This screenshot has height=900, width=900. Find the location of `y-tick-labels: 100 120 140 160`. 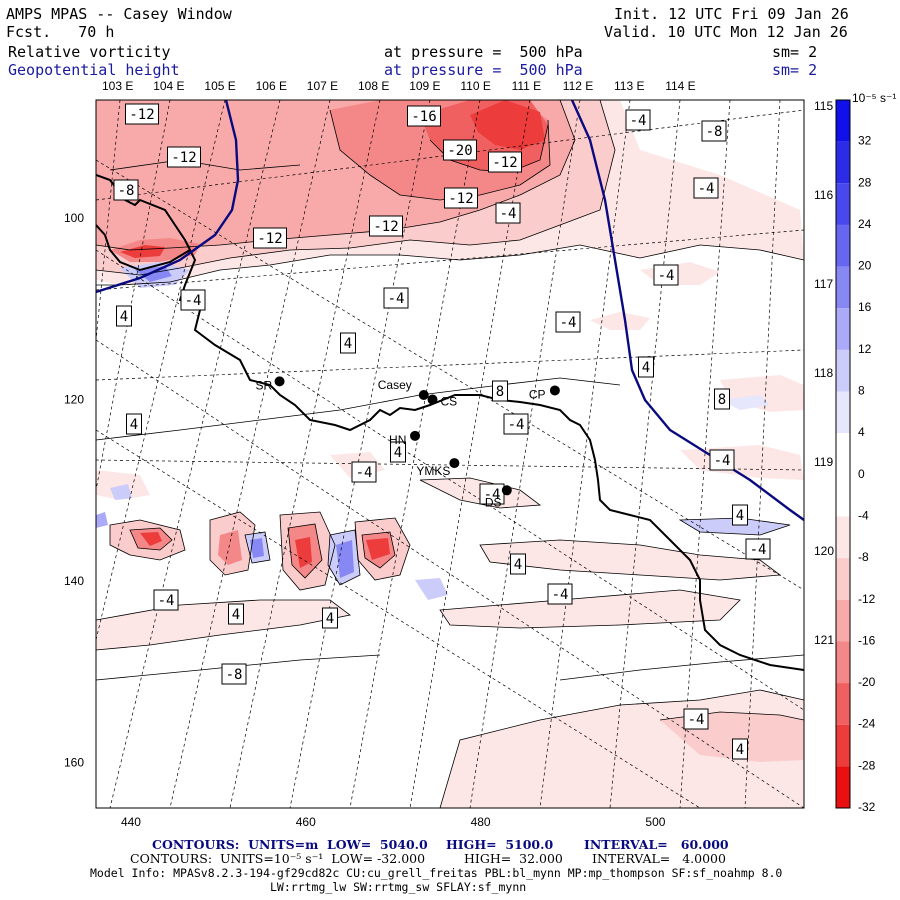

y-tick-labels: 100 120 140 160 is located at coordinates (74, 490).